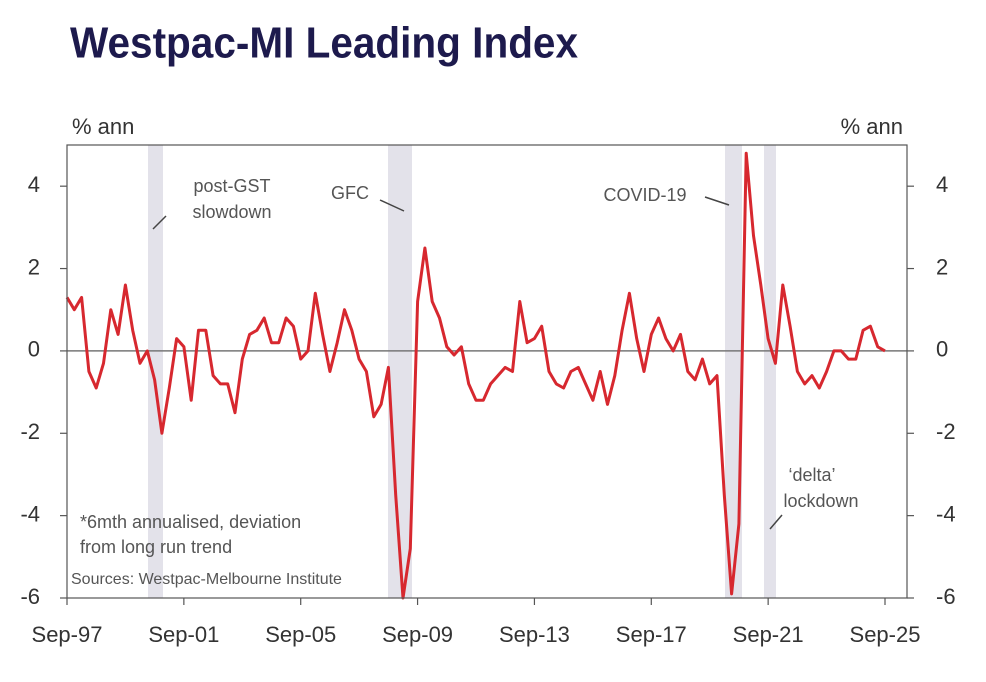 The height and width of the screenshot is (682, 986). Describe the element at coordinates (946, 596) in the screenshot. I see `y2-tick-label: -6` at that location.